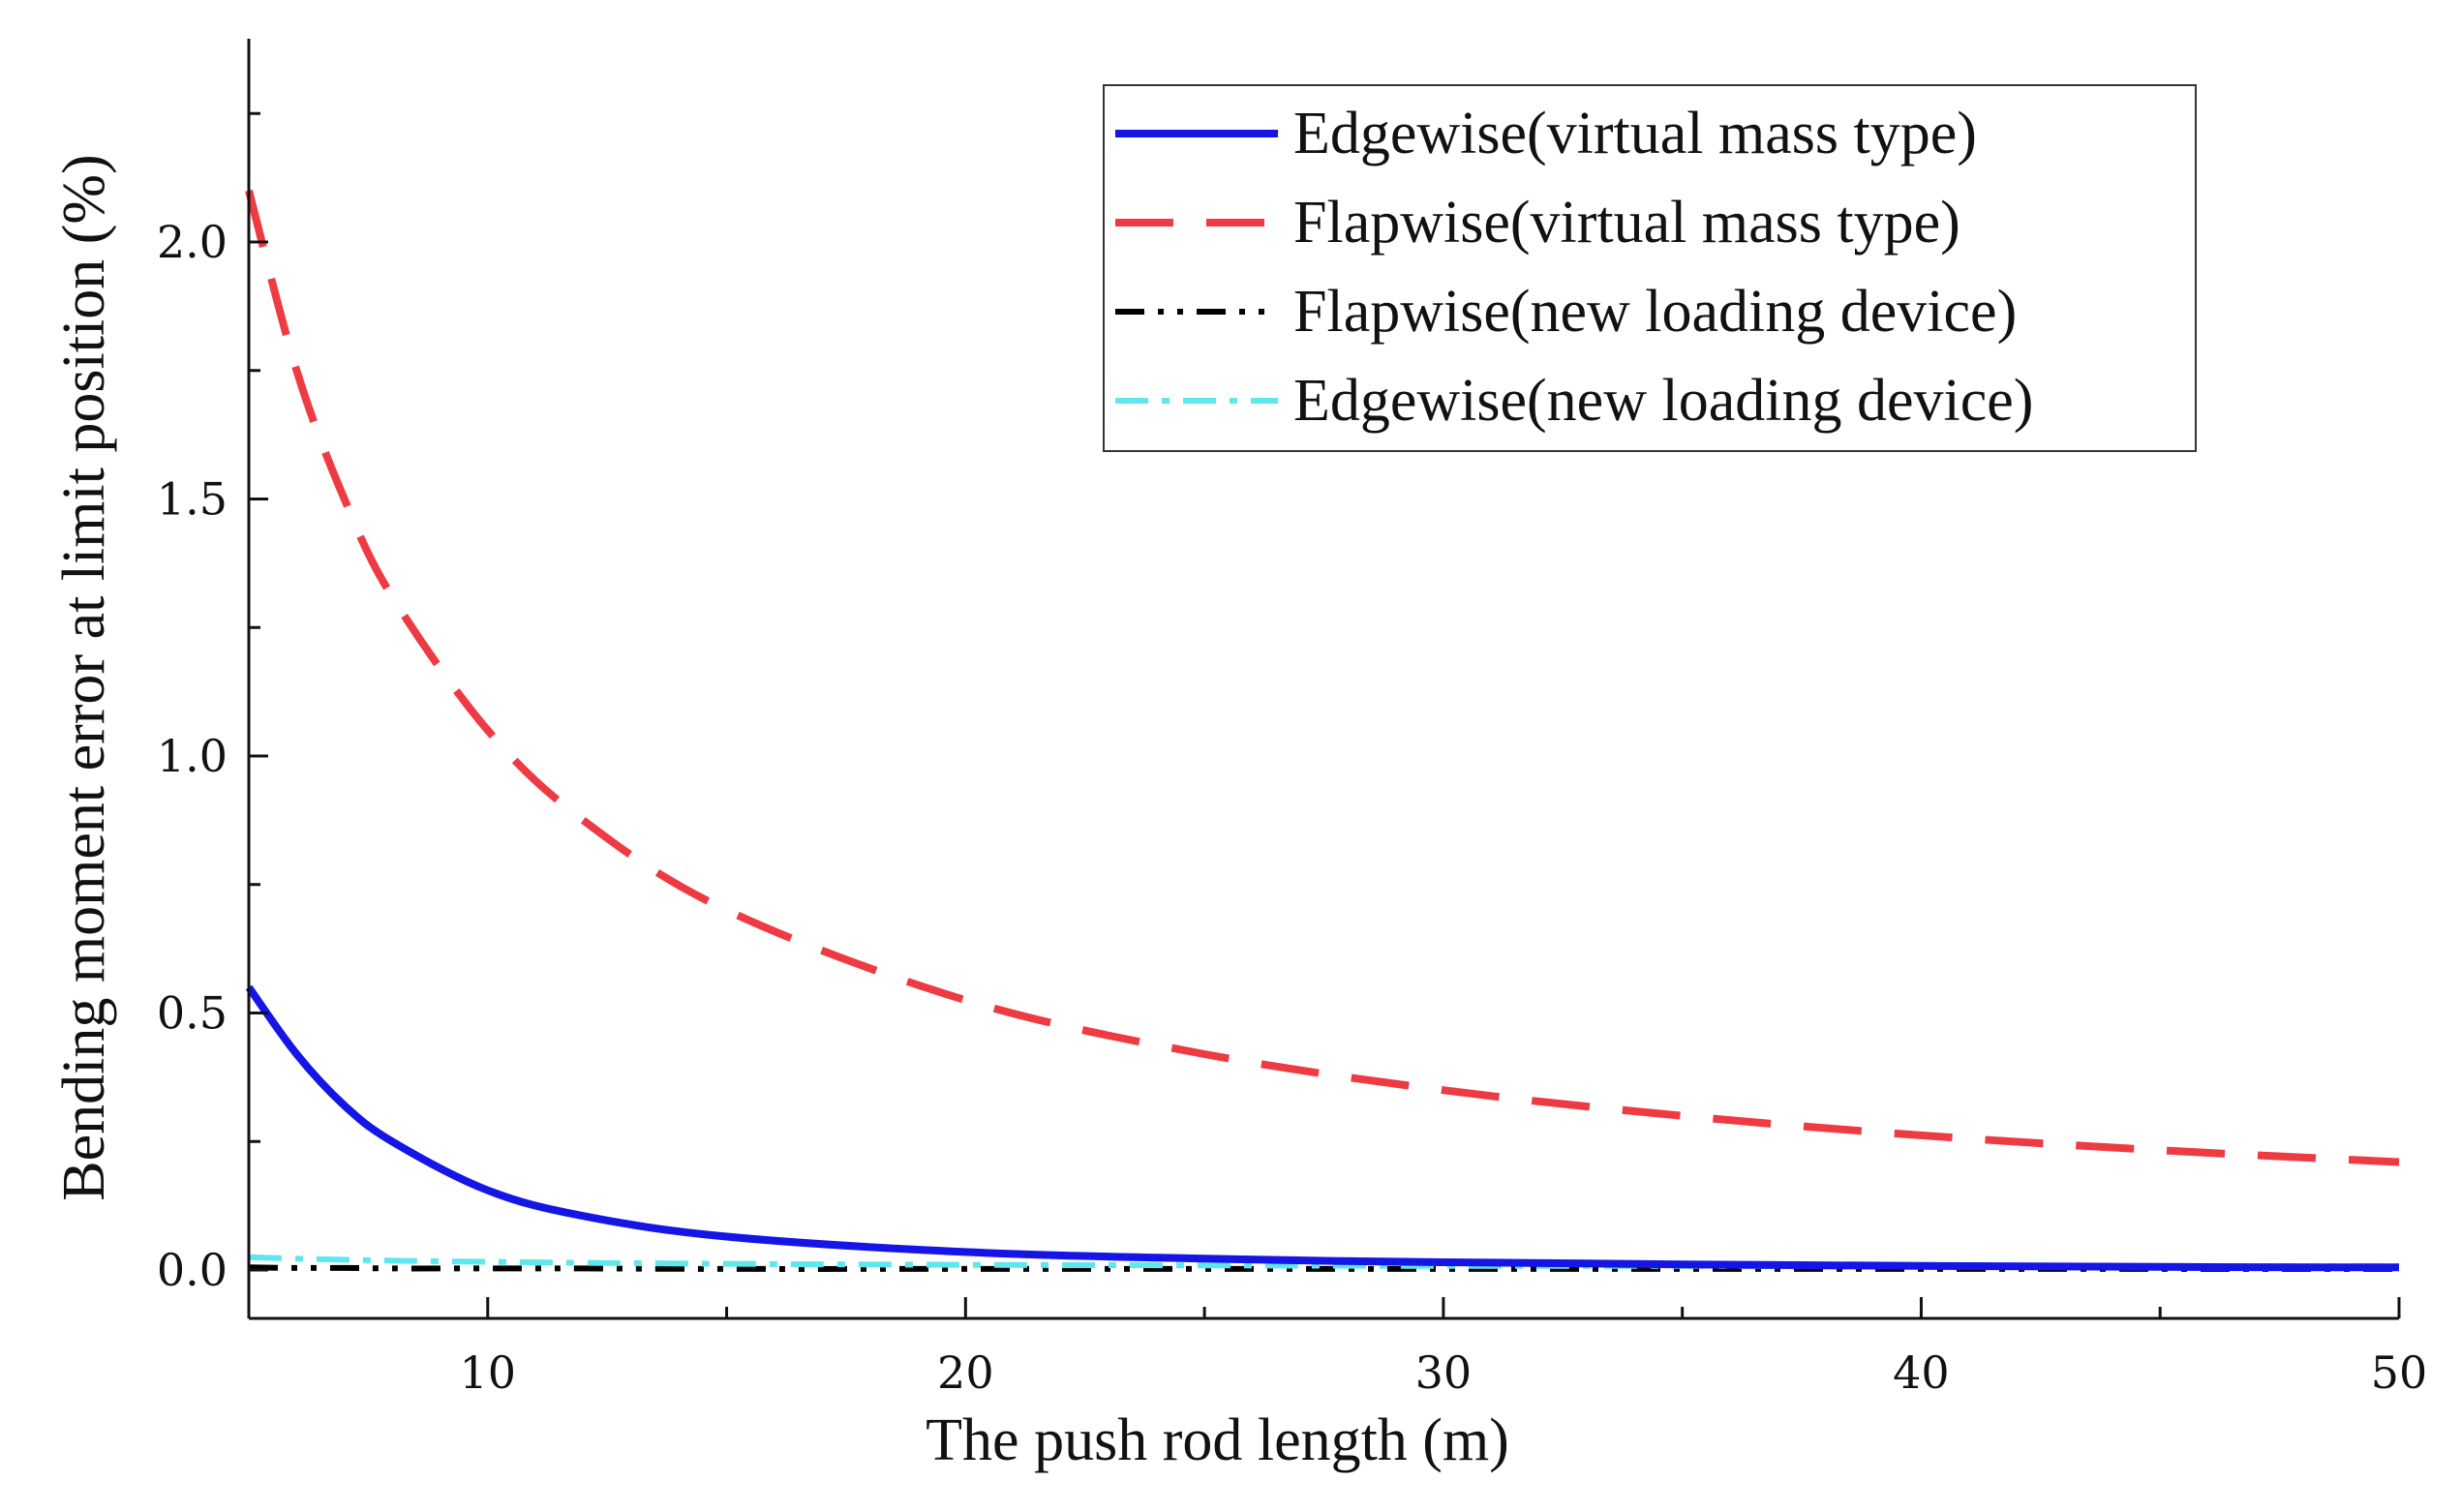  I want to click on y-tick-label: 0.0, so click(192, 1270).